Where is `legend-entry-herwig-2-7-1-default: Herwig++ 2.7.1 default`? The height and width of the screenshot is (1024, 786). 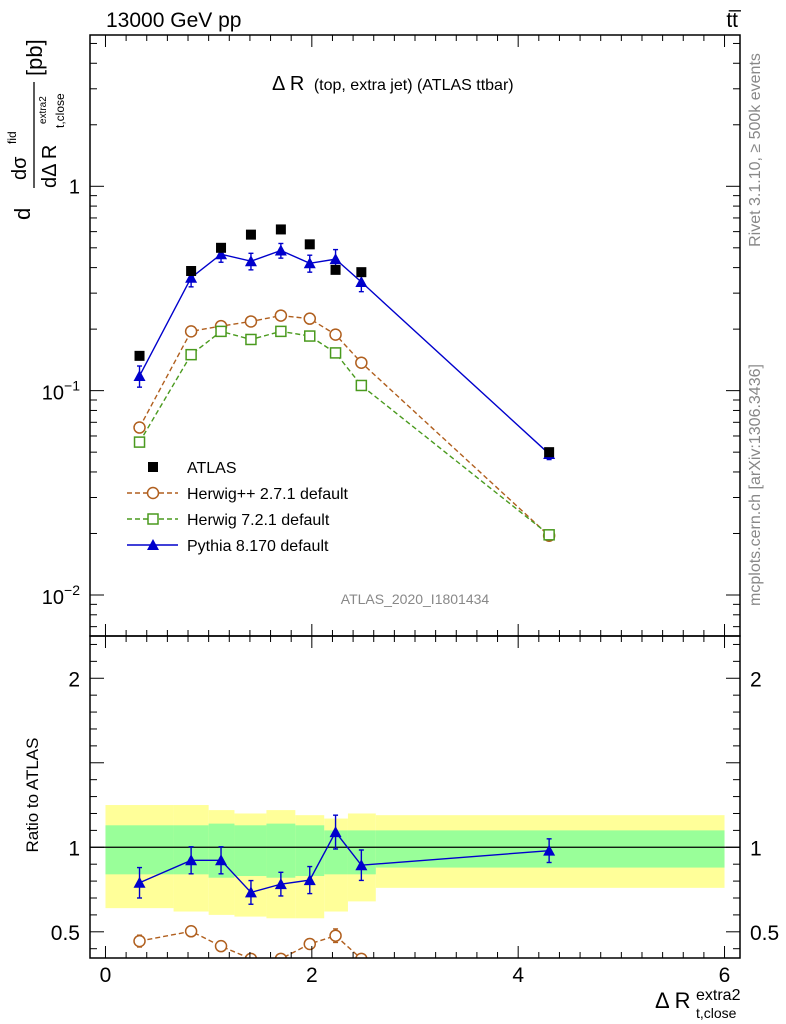
legend-entry-herwig-2-7-1-default: Herwig++ 2.7.1 default is located at coordinates (238, 494).